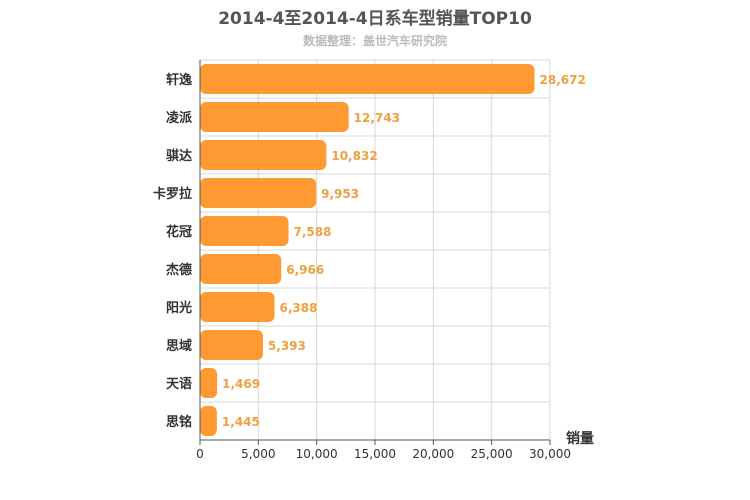 The image size is (750, 500). What do you see at coordinates (305, 270) in the screenshot?
I see `data-label: 6,966` at bounding box center [305, 270].